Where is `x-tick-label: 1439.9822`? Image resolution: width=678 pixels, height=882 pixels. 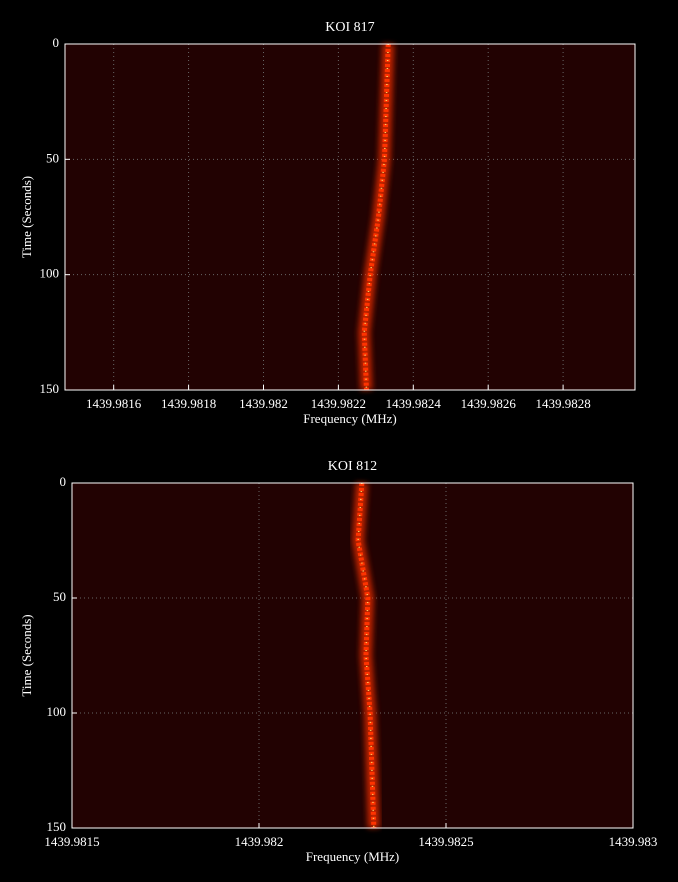
x-tick-label: 1439.9822 is located at coordinates (338, 403).